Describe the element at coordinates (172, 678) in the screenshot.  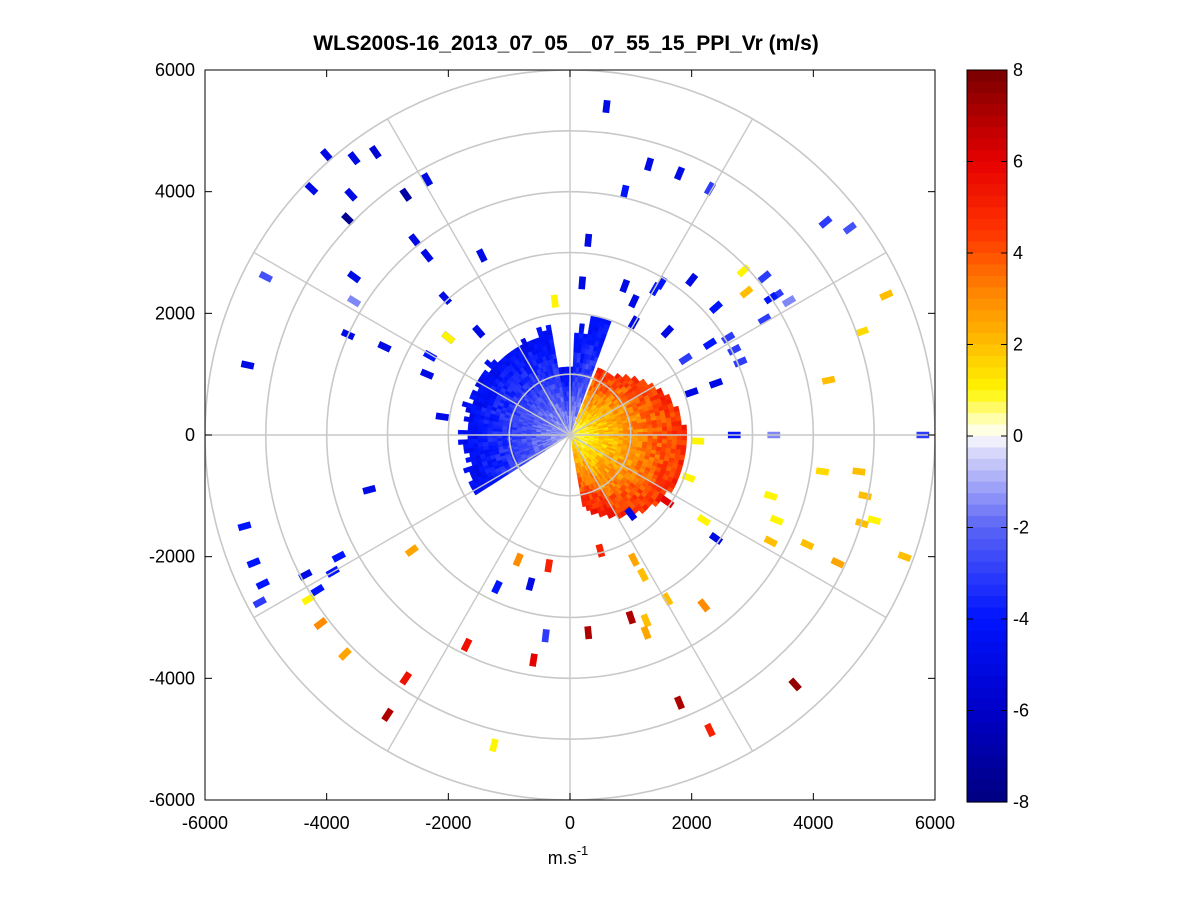
I see `y-tick-label: -4000` at that location.